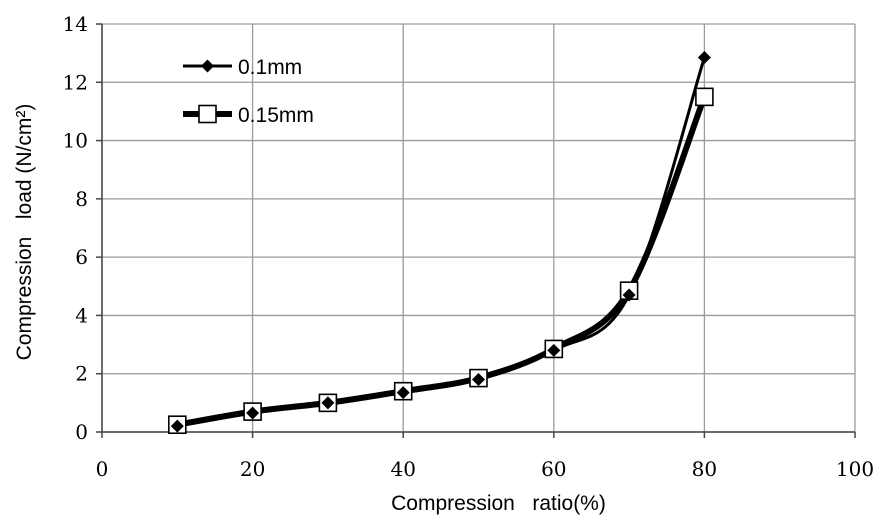  Describe the element at coordinates (553, 469) in the screenshot. I see `x-tick-label: 60` at that location.